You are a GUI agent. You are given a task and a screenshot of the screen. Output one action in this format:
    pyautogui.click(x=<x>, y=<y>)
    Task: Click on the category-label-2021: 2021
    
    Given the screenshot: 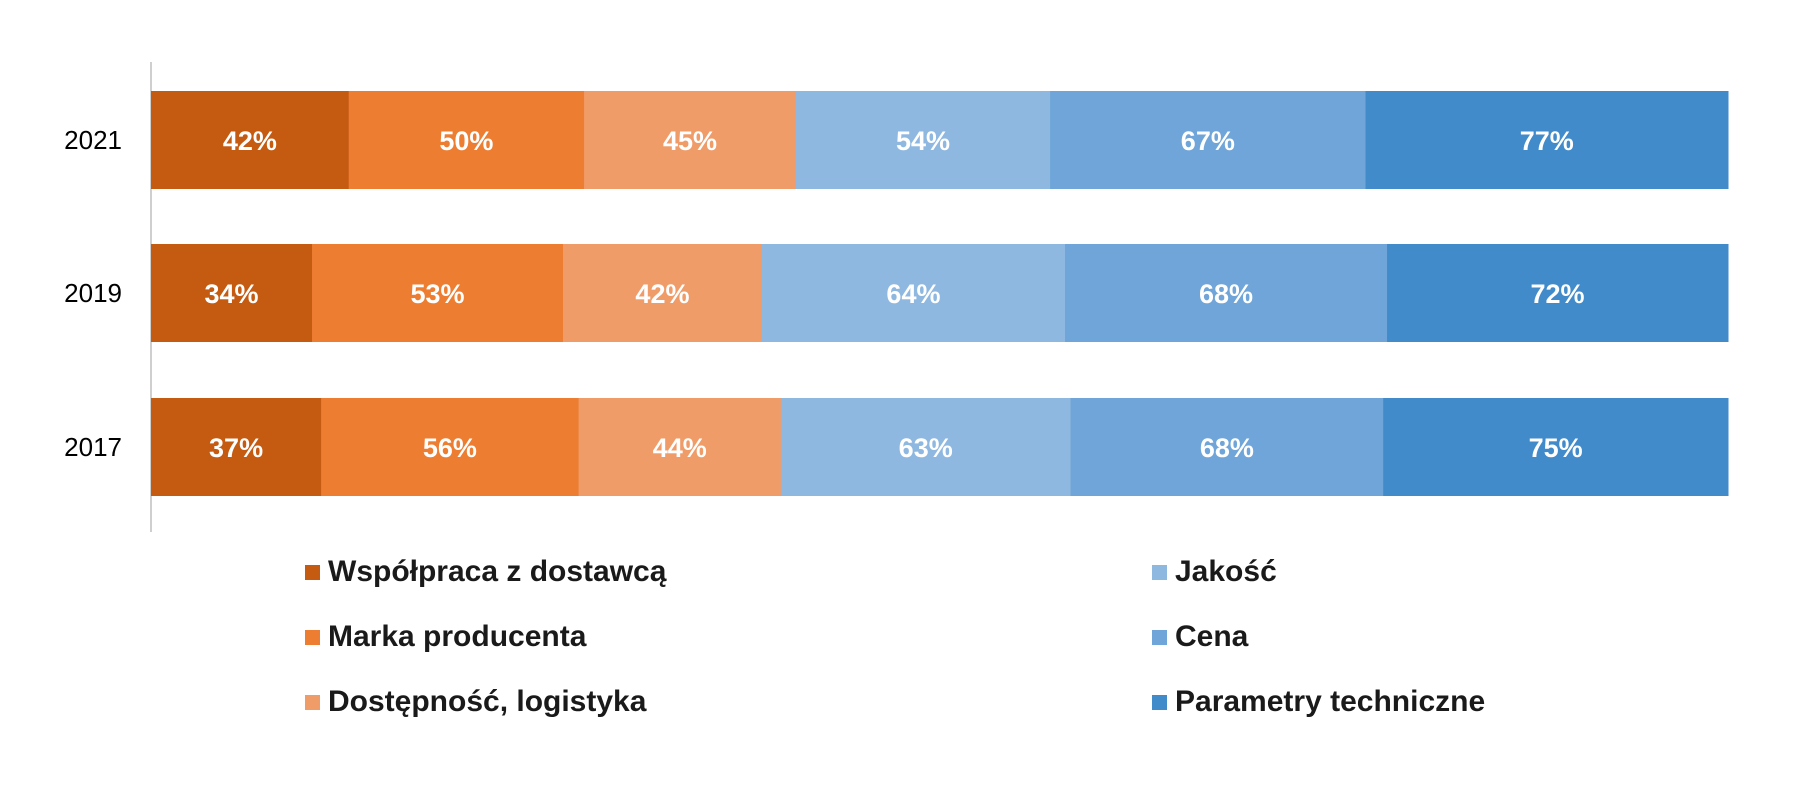 What is the action you would take?
    pyautogui.click(x=93, y=140)
    